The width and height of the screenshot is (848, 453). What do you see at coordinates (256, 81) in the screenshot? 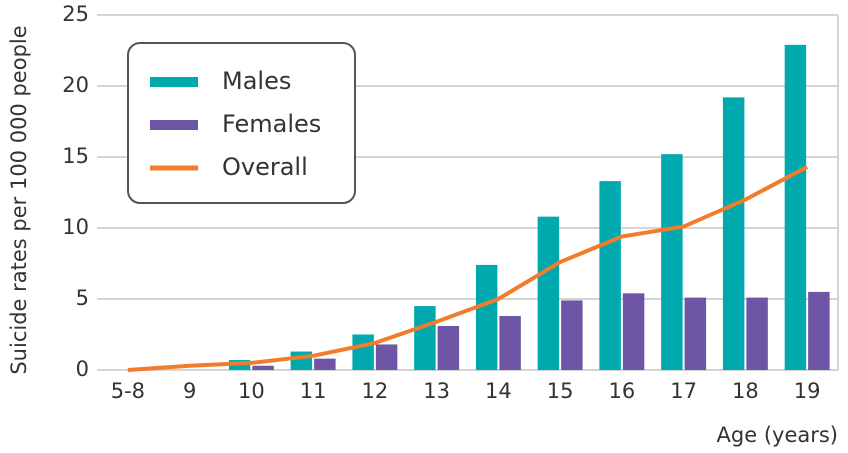
I see `legend-label: Males` at bounding box center [256, 81].